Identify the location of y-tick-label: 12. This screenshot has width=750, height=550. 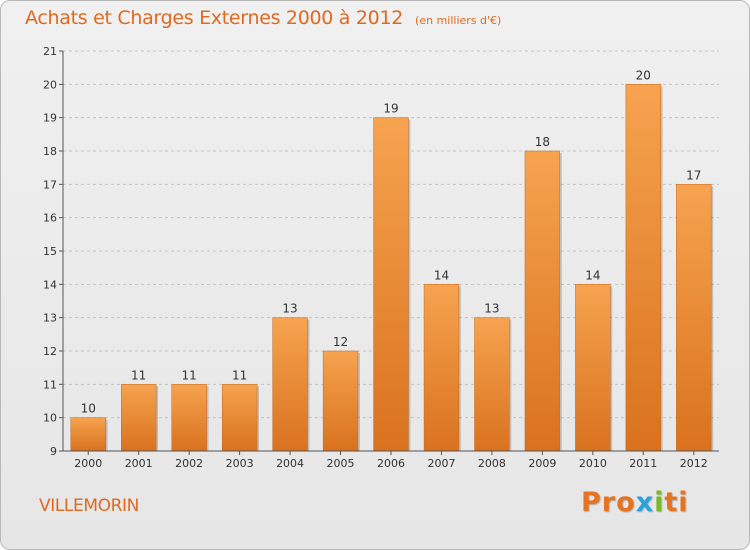
(50, 351).